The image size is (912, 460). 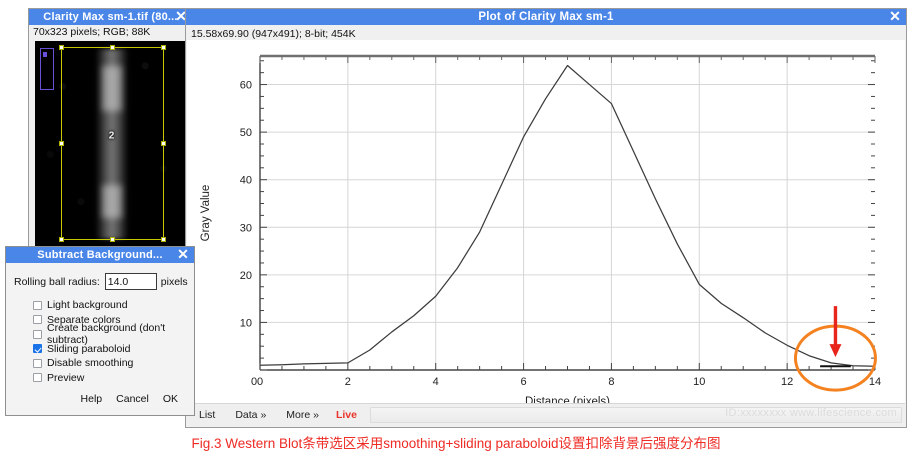 What do you see at coordinates (254, 382) in the screenshot?
I see `y-tick-label: 0` at bounding box center [254, 382].